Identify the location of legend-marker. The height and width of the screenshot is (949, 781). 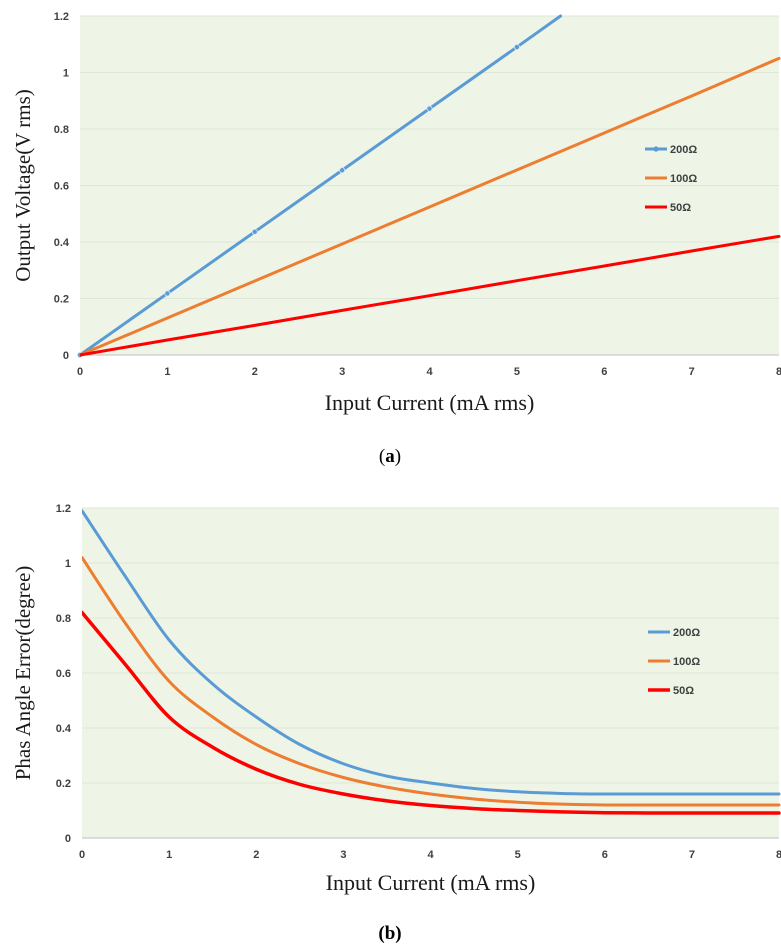
(656, 149).